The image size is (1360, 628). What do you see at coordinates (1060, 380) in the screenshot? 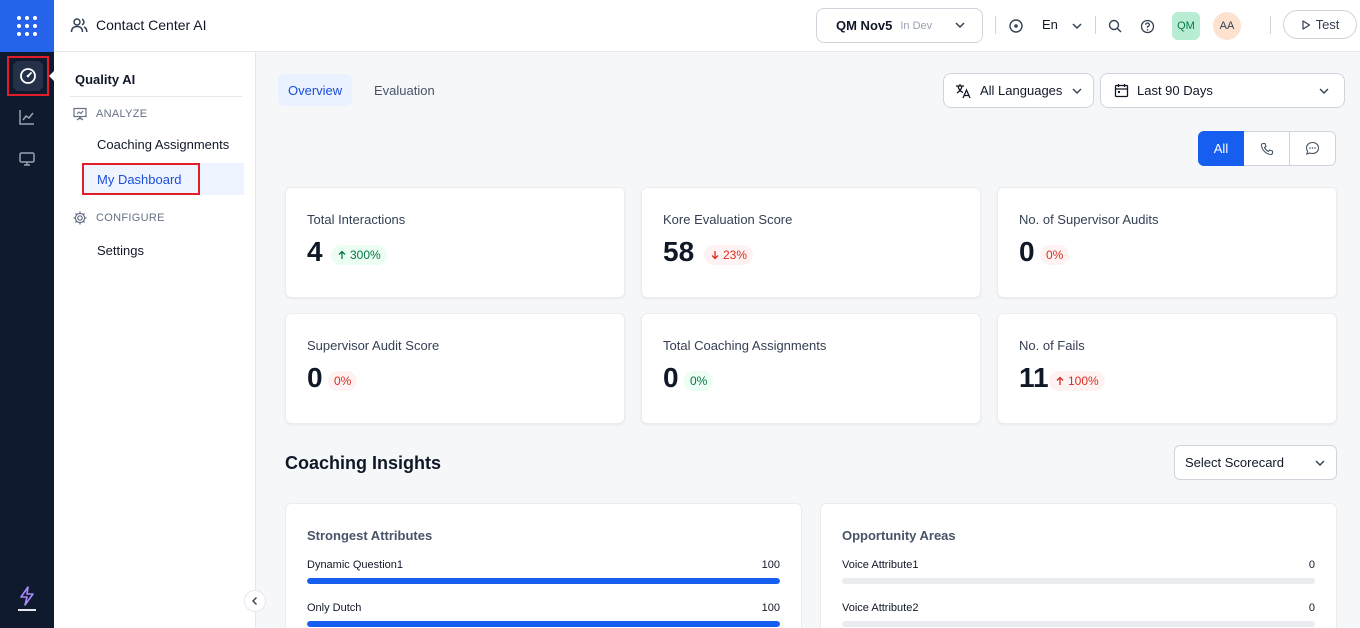
I see `arrow-up-icon` at bounding box center [1060, 380].